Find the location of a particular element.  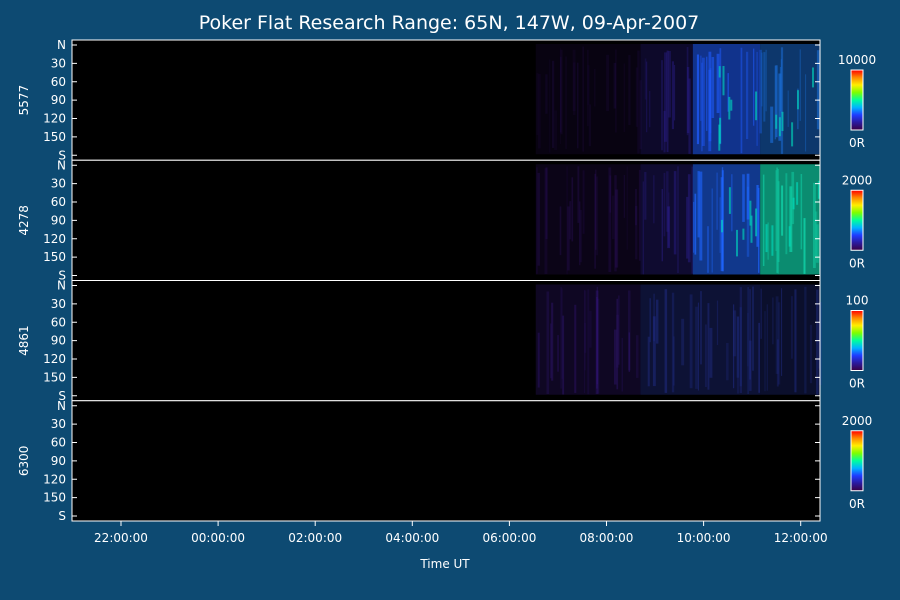

y-tick-label: 120 is located at coordinates (54, 359).